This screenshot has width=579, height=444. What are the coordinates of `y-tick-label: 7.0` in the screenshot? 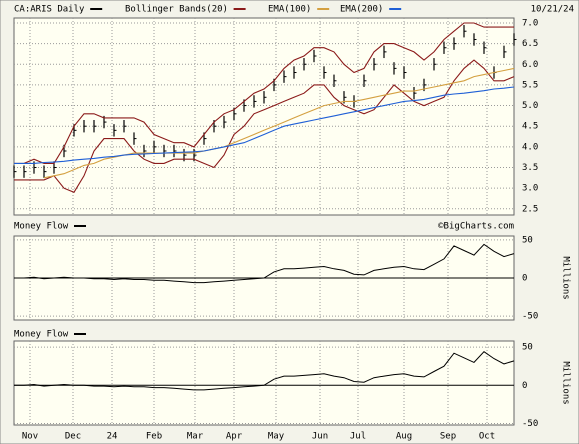 It's located at (530, 23).